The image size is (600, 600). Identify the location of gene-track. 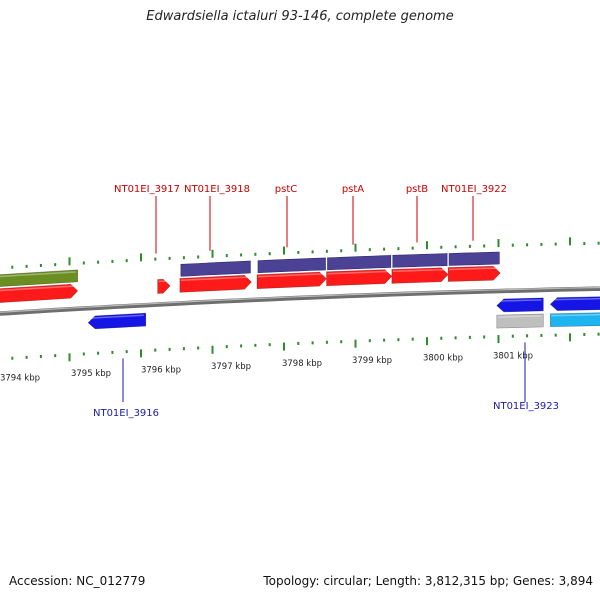
(300, 297).